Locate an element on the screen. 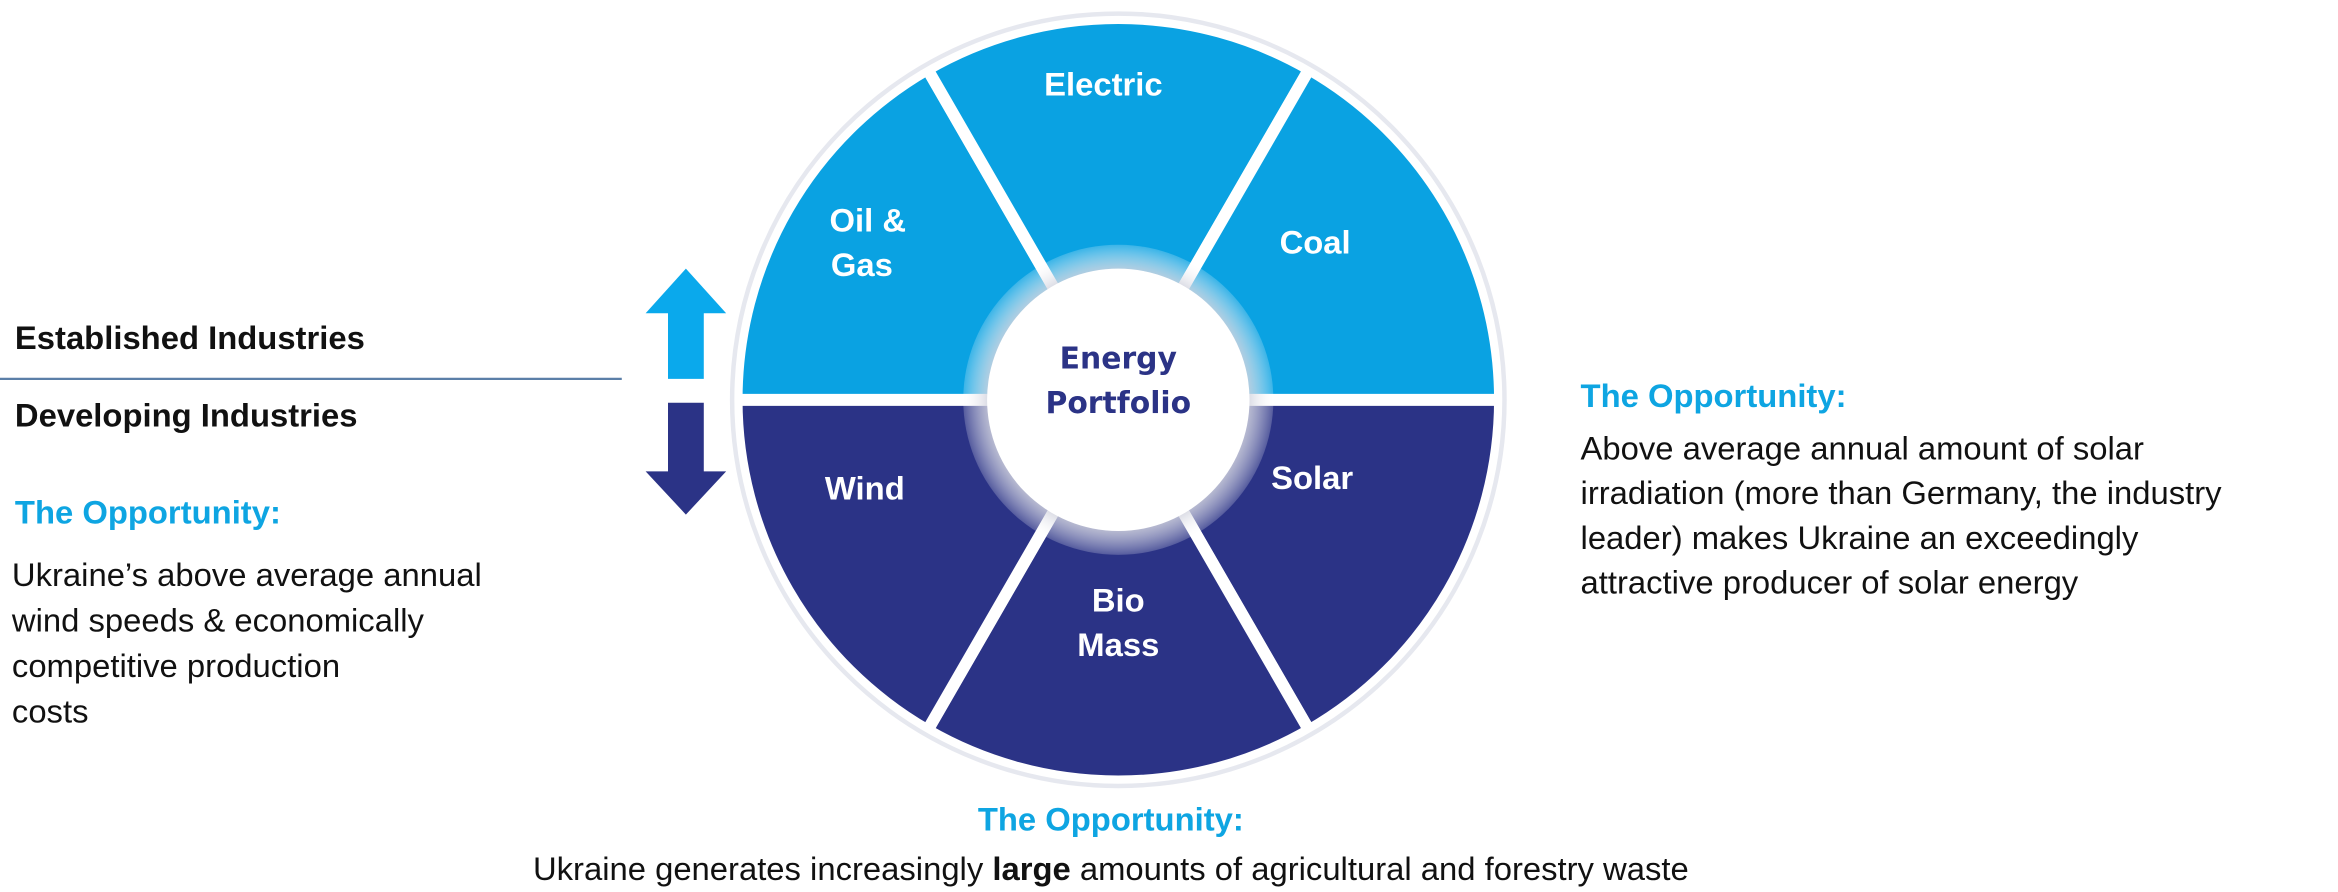  text-part: Ukraine generates increasingly is located at coordinates (762, 868).